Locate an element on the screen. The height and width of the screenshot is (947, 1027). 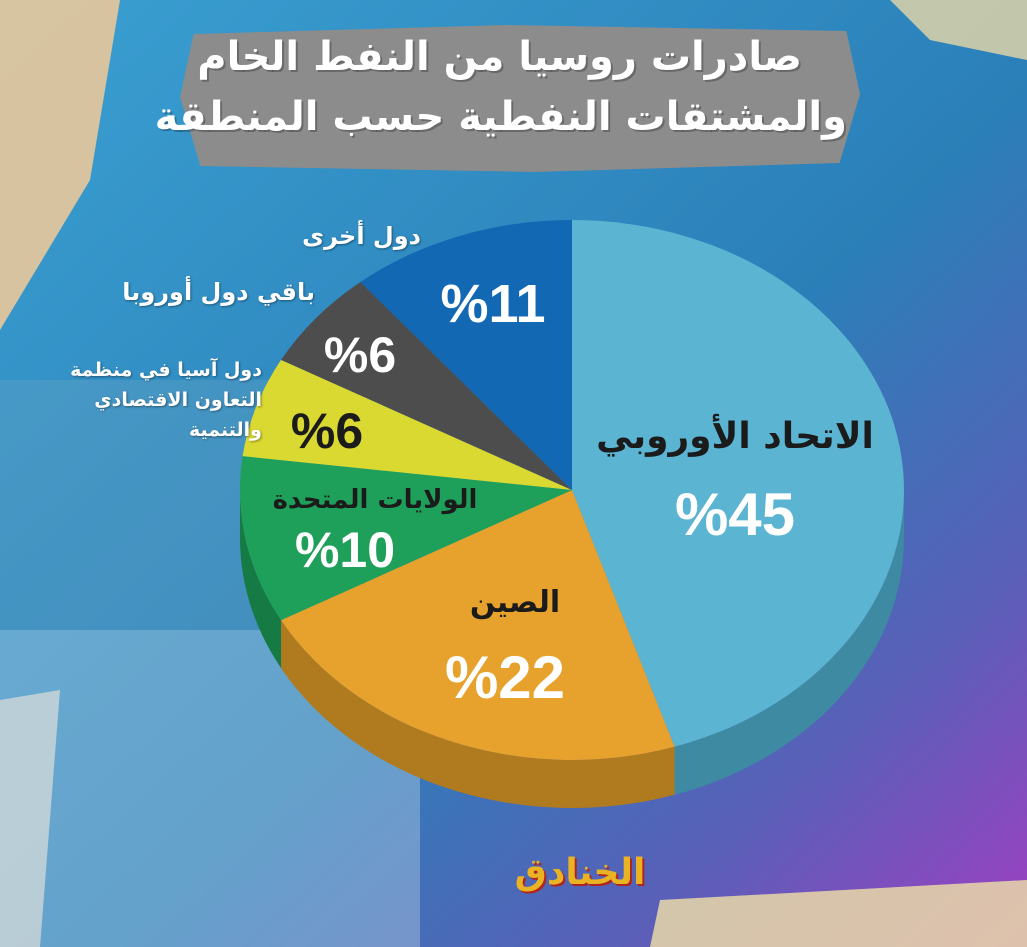
legend-label-oecd-line-3: والتنمية is located at coordinates (225, 430).